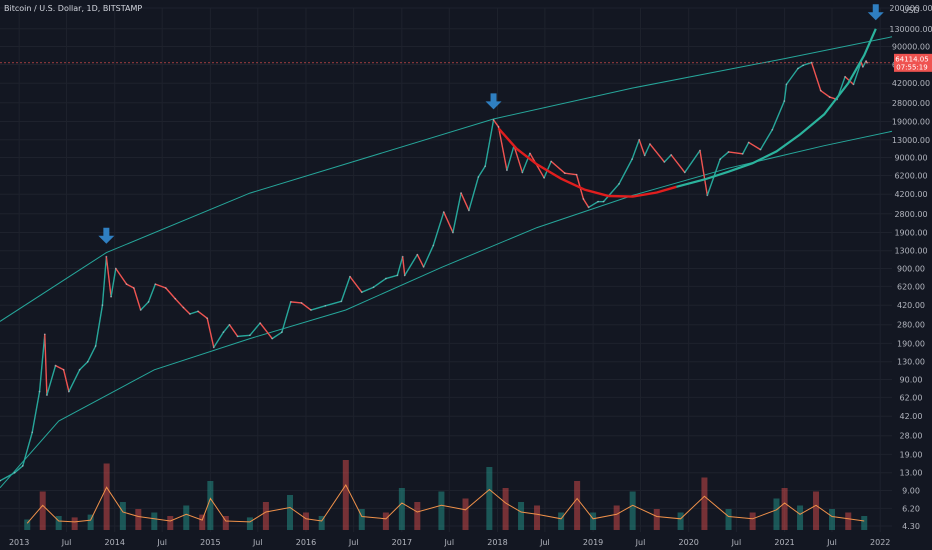  Describe the element at coordinates (911, 490) in the screenshot. I see `y-tick-label: 9.00` at that location.